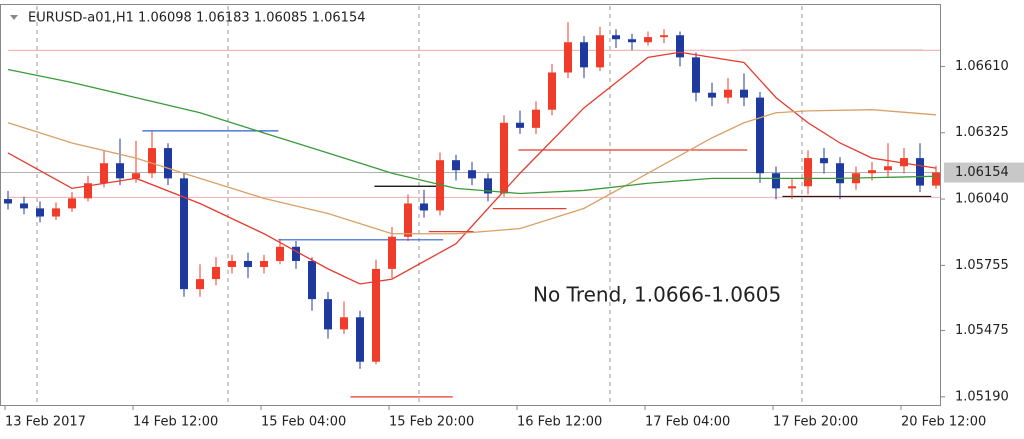 This screenshot has width=1024, height=439. What do you see at coordinates (559, 422) in the screenshot?
I see `x-tick-label: 16 Feb 12:00` at bounding box center [559, 422].